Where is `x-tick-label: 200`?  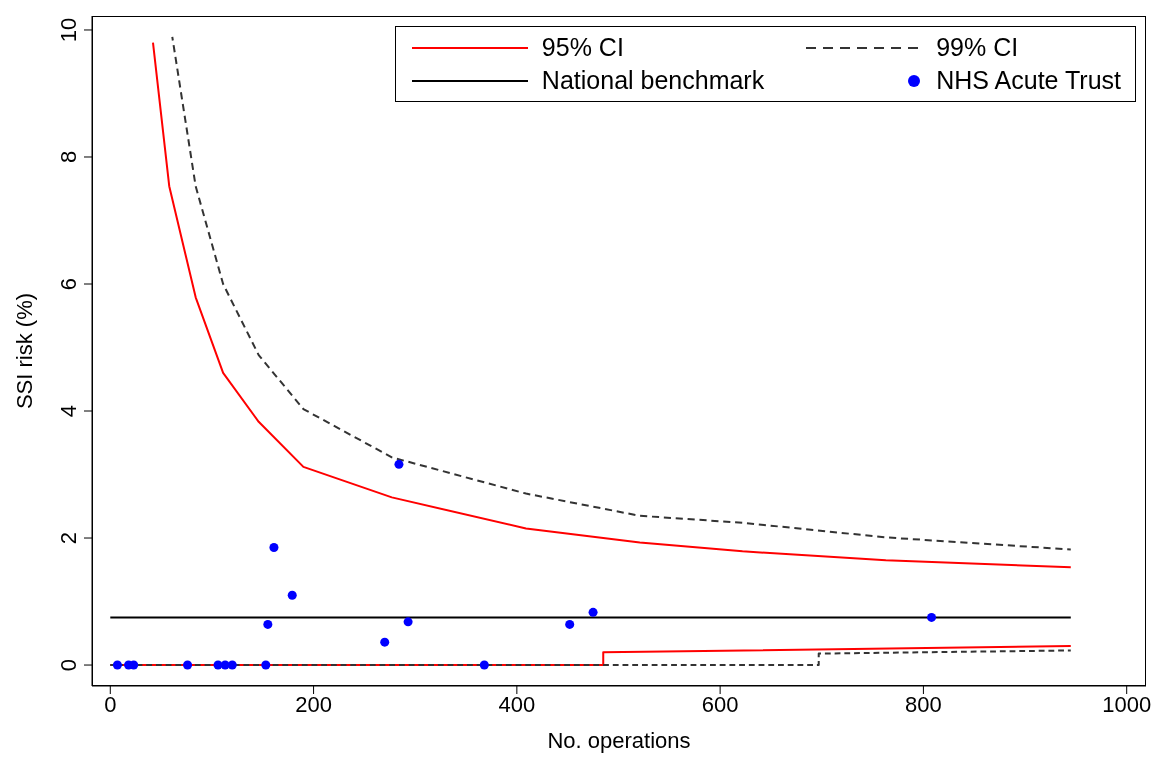
x-tick-label: 200 is located at coordinates (313, 704).